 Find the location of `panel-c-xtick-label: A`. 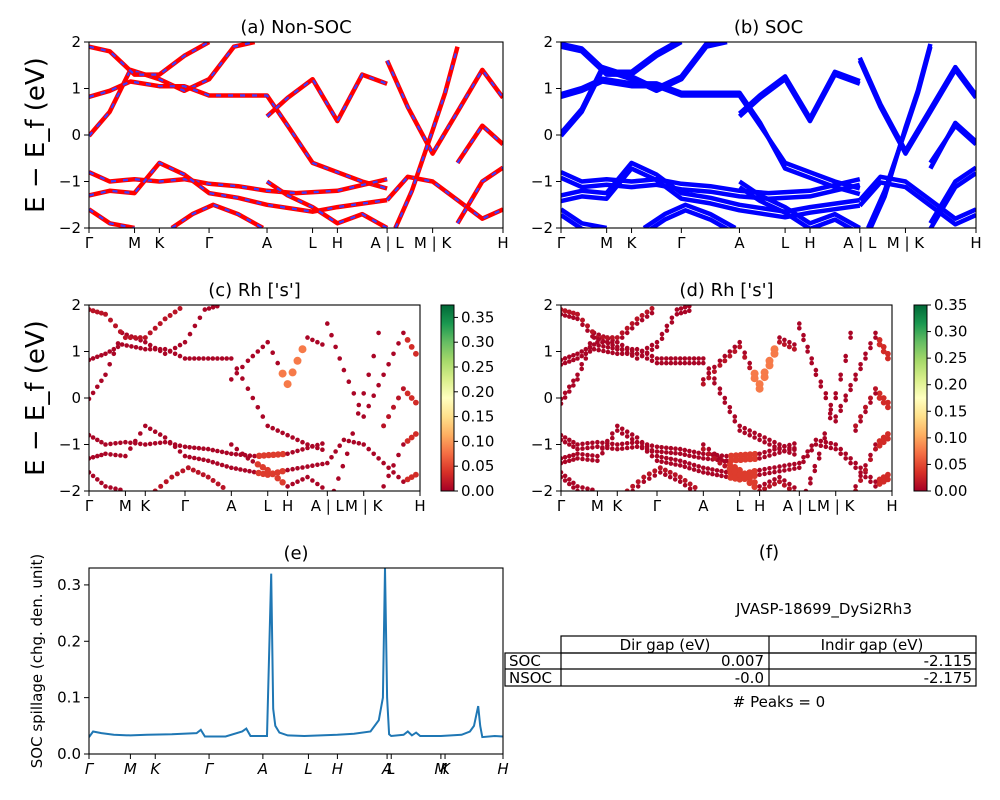

panel-c-xtick-label: A is located at coordinates (231, 506).